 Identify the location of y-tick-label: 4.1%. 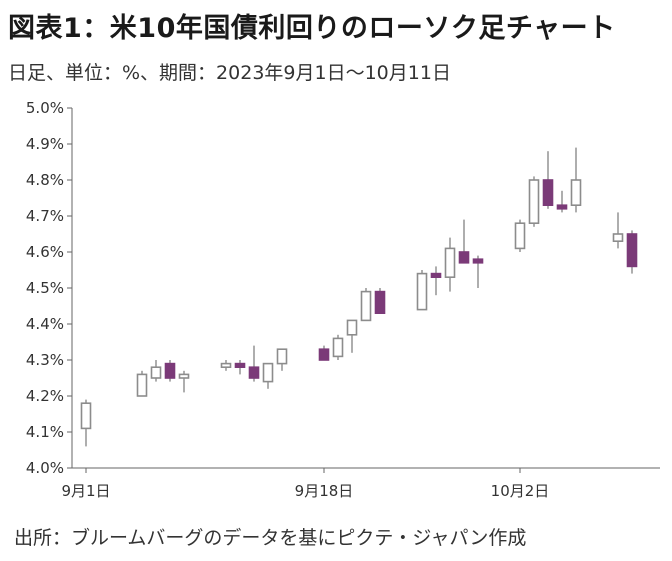
(45, 432).